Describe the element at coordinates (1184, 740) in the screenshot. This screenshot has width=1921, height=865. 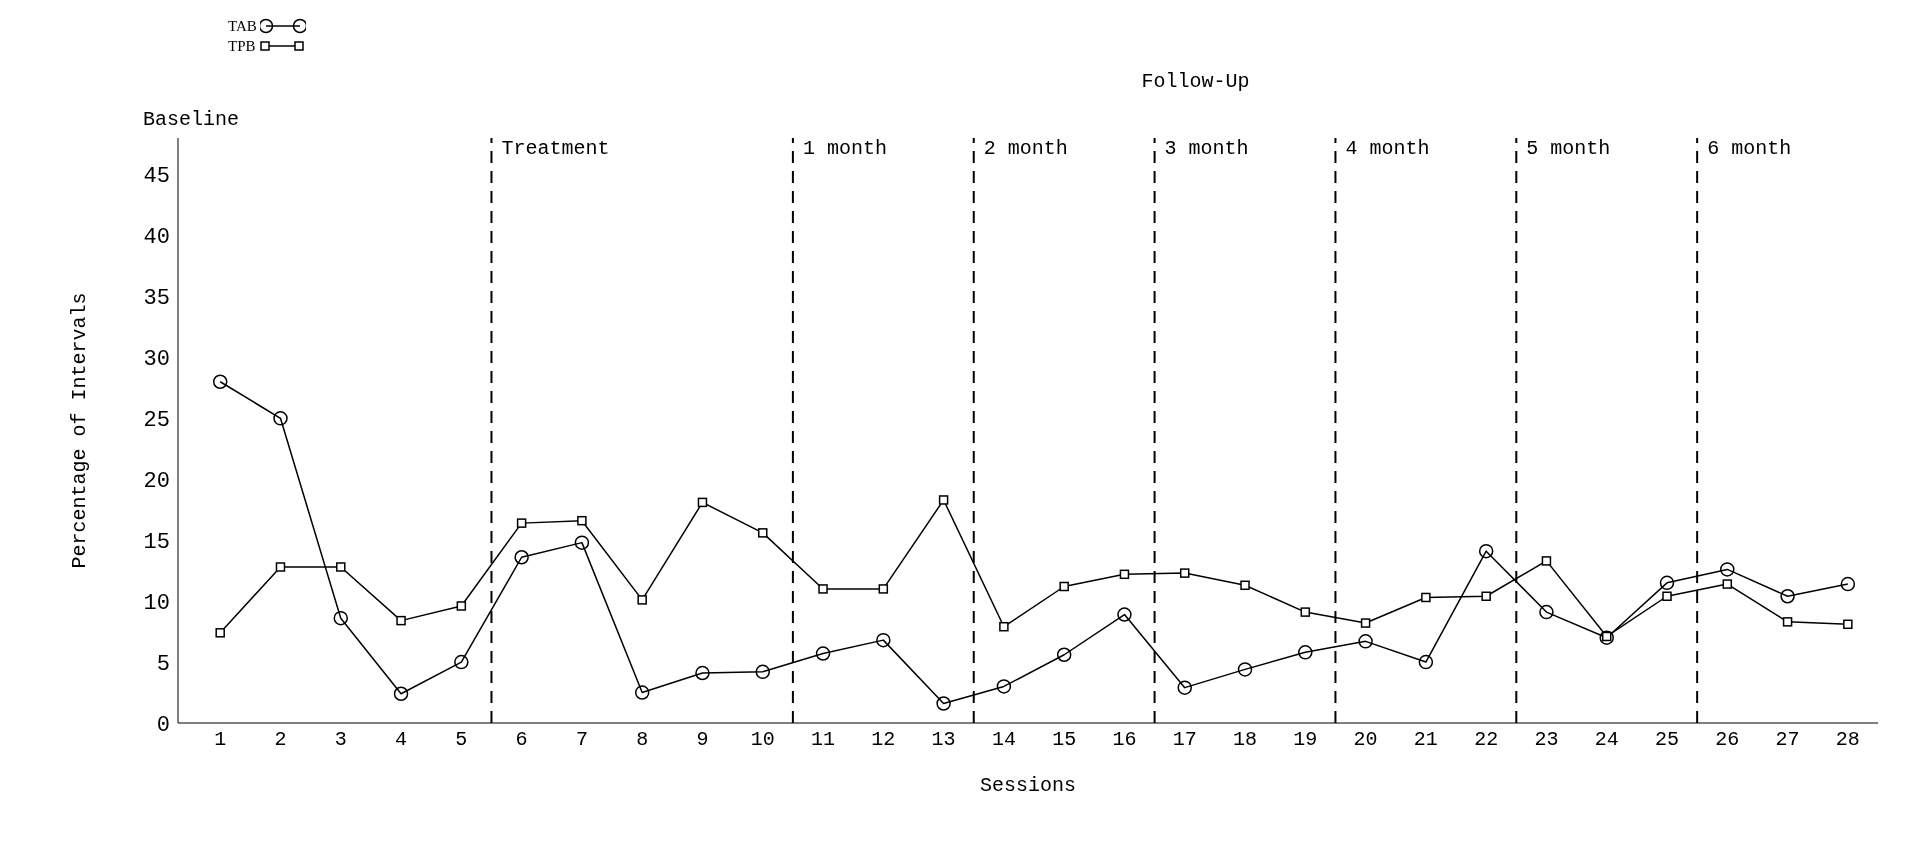
I see `x-tick-label: 17` at that location.